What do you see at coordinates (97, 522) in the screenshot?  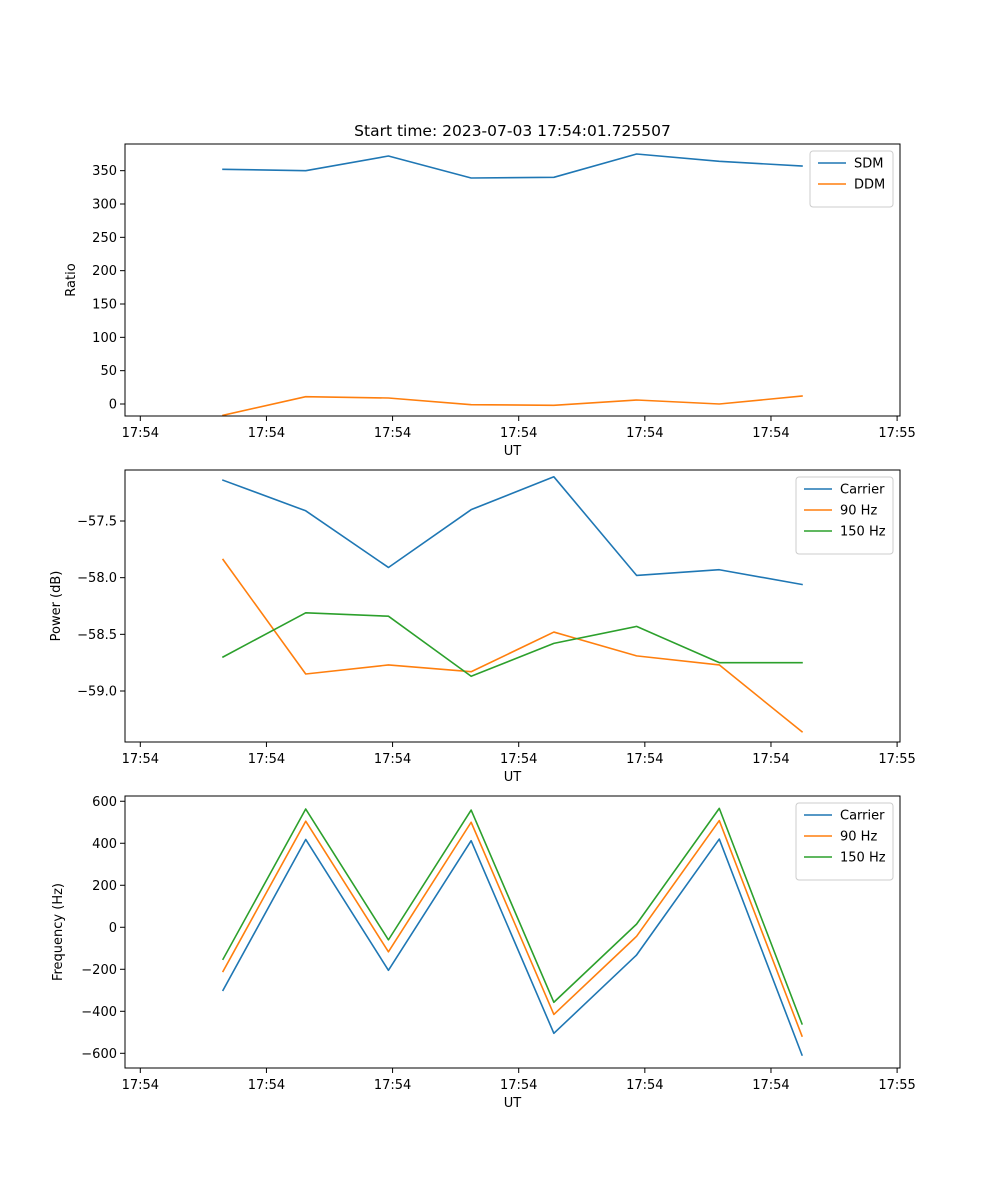 I see `y-tick-label: −57.5` at bounding box center [97, 522].